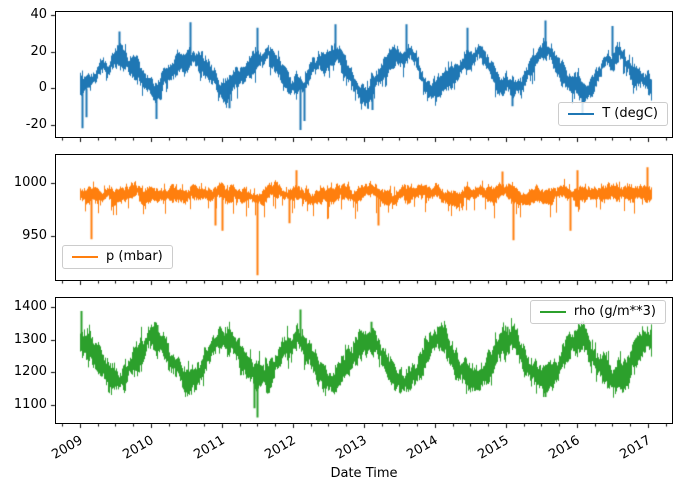 The height and width of the screenshot is (492, 684). I want to click on legend-label-density: rho (g/m**3), so click(614, 311).